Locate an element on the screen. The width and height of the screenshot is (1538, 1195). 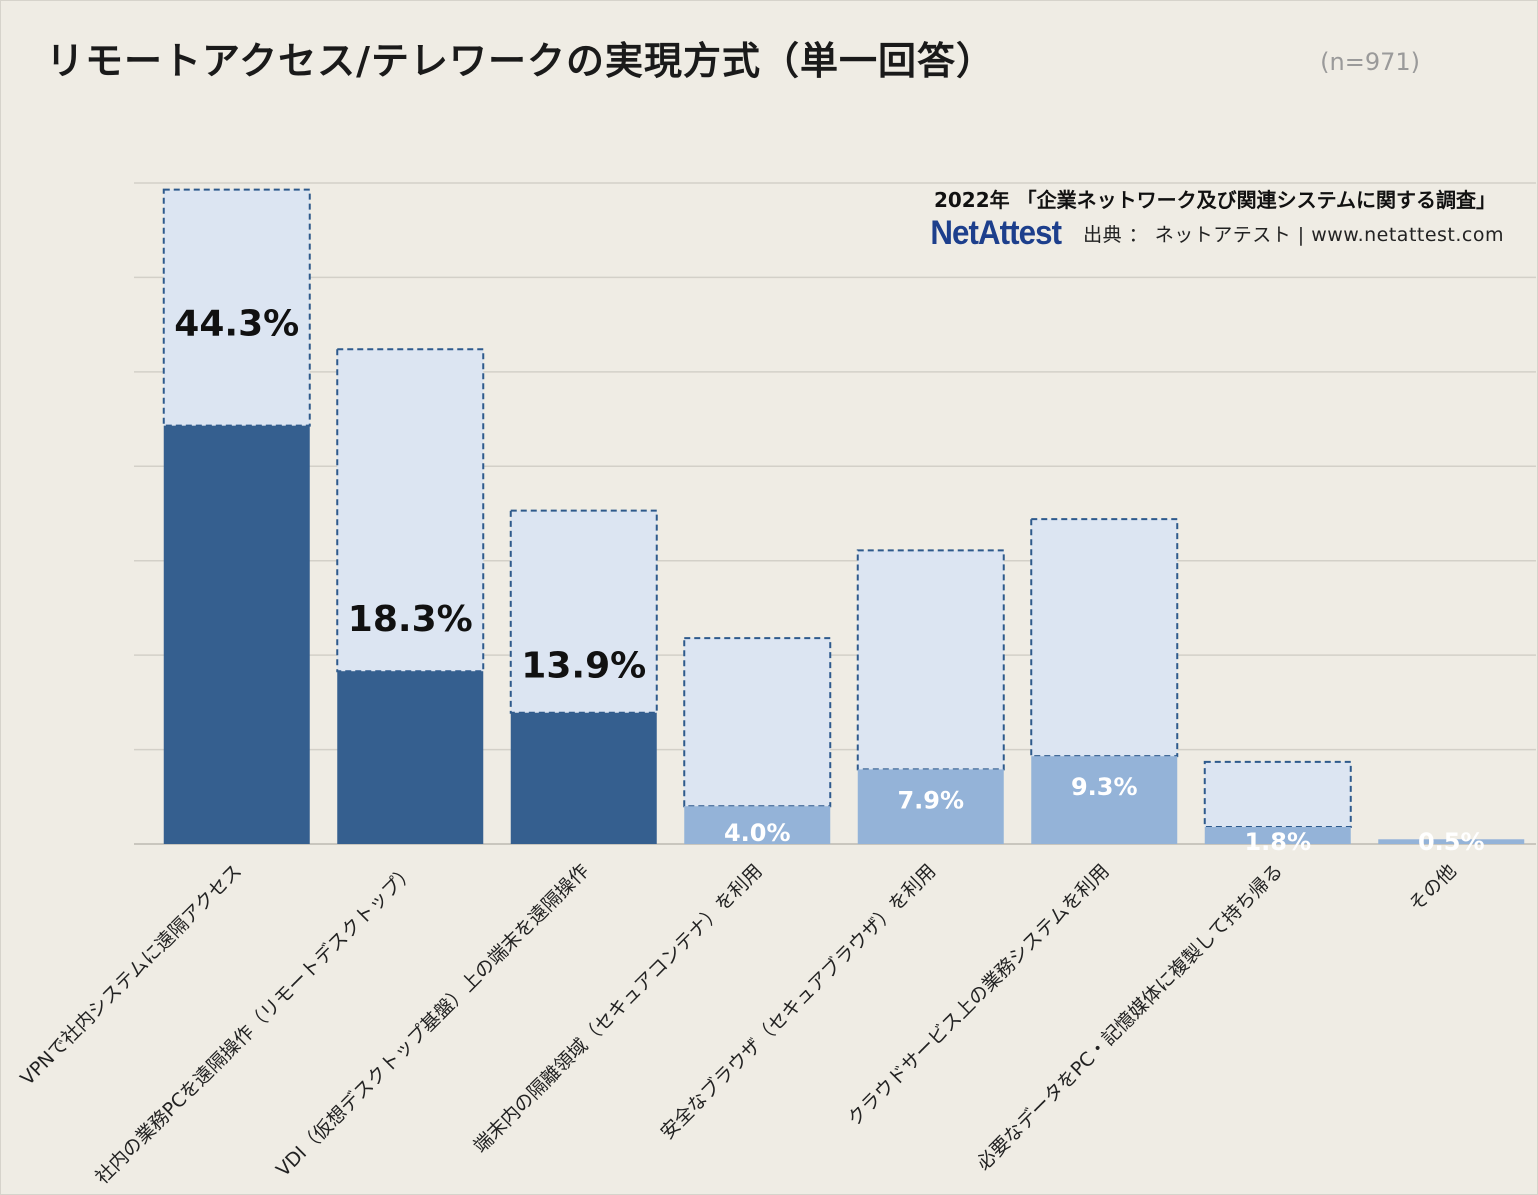
x-tick-label: 社内の業務PCを遠隔操作（リモートデスクトップ） is located at coordinates (255, 1024).